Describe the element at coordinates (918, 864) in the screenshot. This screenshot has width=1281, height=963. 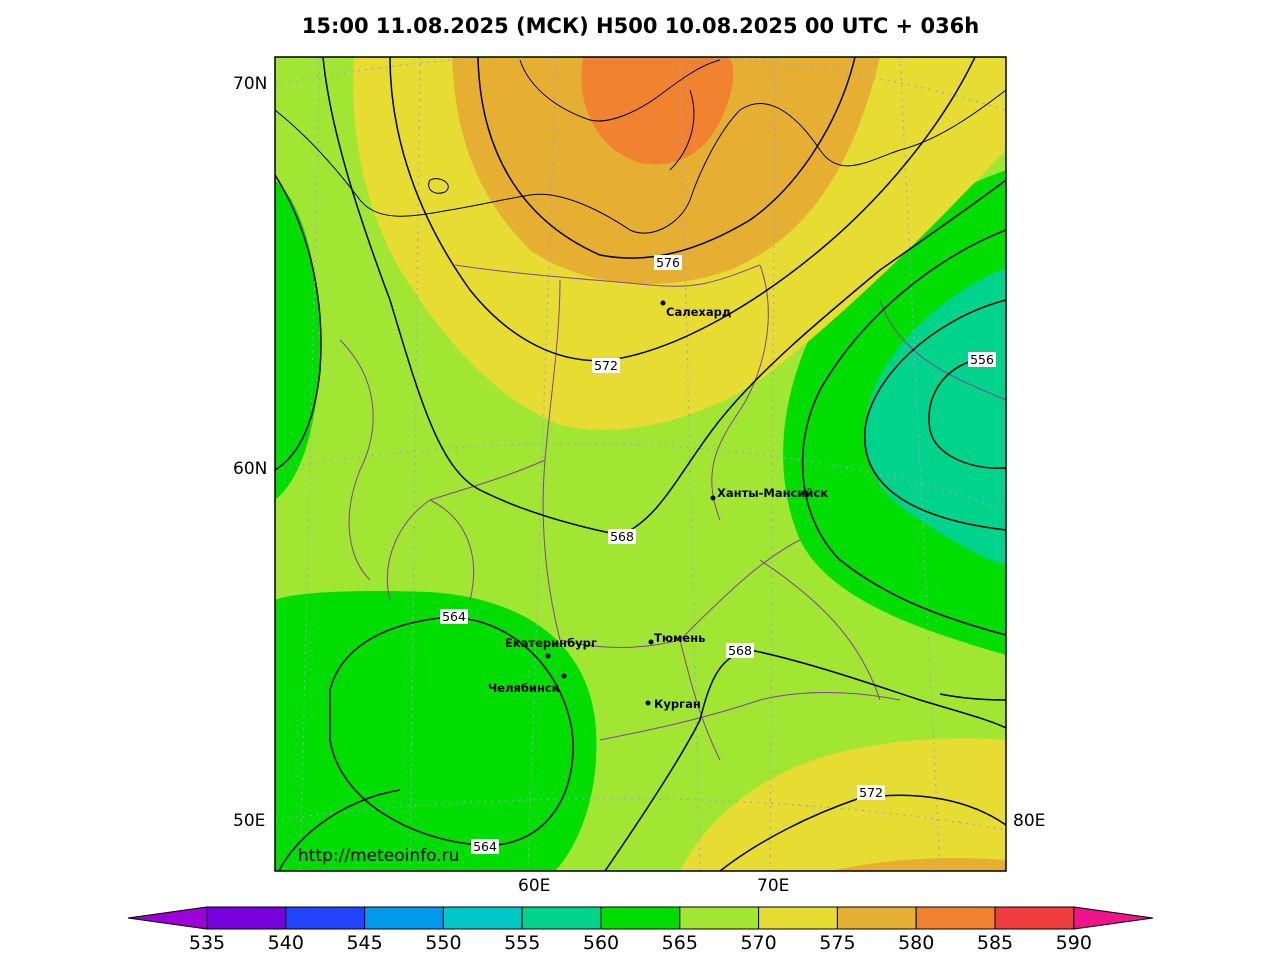
I see `field-580-se` at that location.